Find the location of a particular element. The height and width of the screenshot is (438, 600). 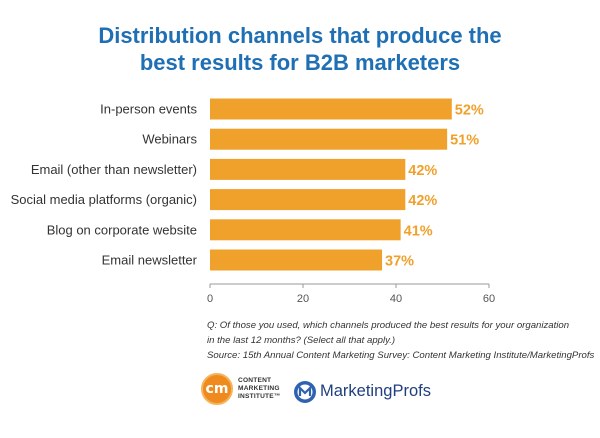

cmi-badge-icon: cm is located at coordinates (217, 389).